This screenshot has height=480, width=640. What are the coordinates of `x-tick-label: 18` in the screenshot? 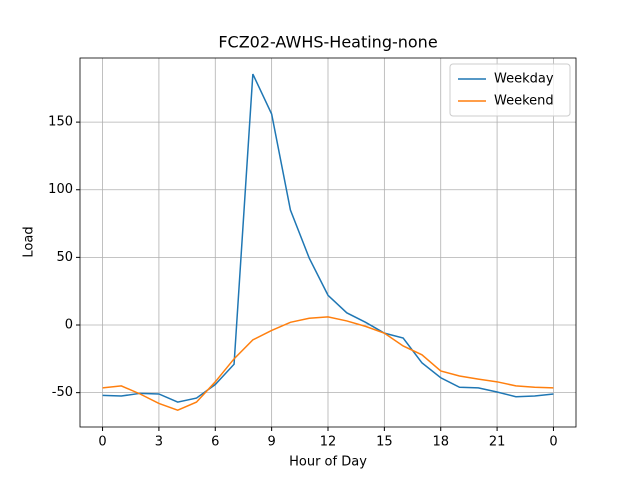 It's located at (440, 442).